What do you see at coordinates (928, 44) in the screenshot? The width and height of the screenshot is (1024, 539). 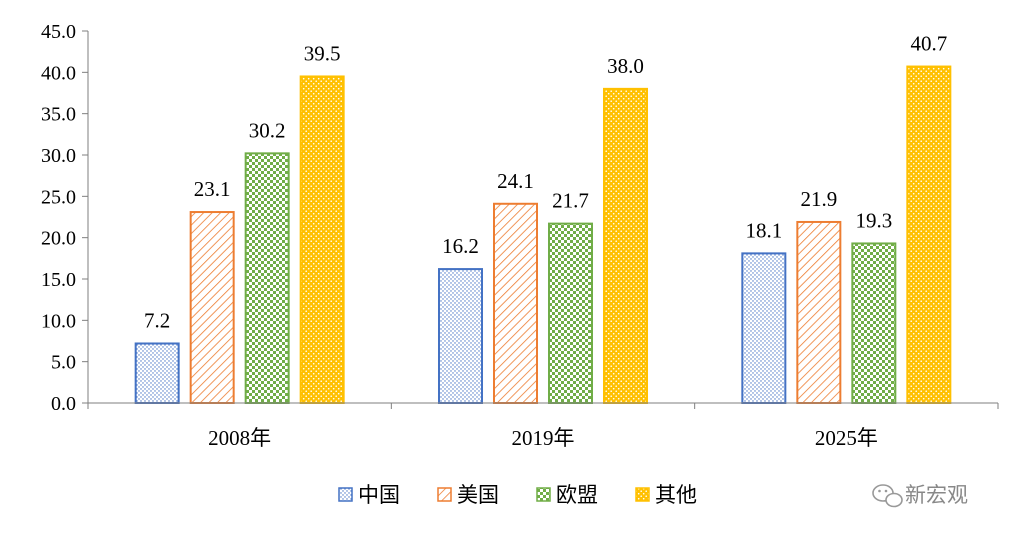 I see `data-label: 40.7` at bounding box center [928, 44].